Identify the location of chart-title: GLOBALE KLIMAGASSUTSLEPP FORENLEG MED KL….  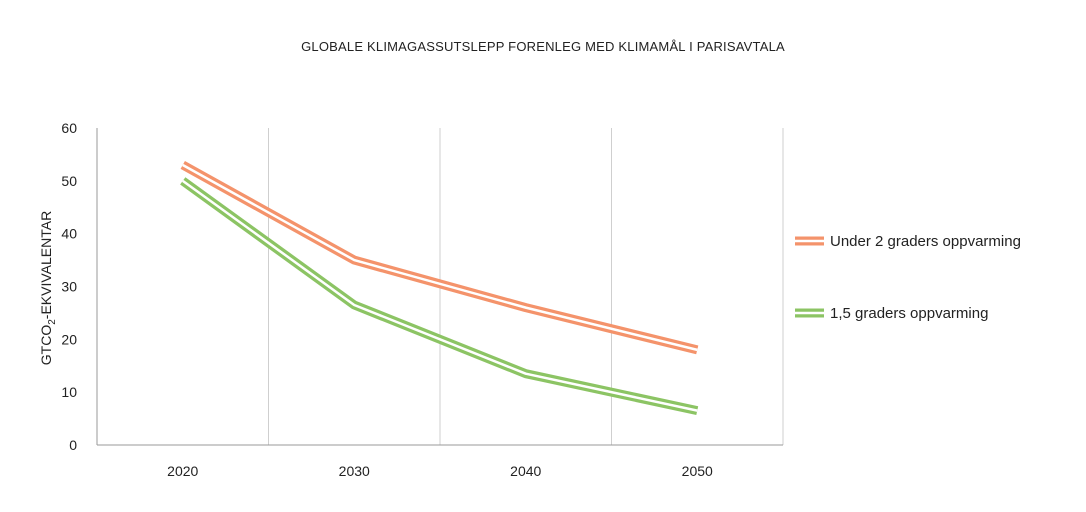
(543, 46).